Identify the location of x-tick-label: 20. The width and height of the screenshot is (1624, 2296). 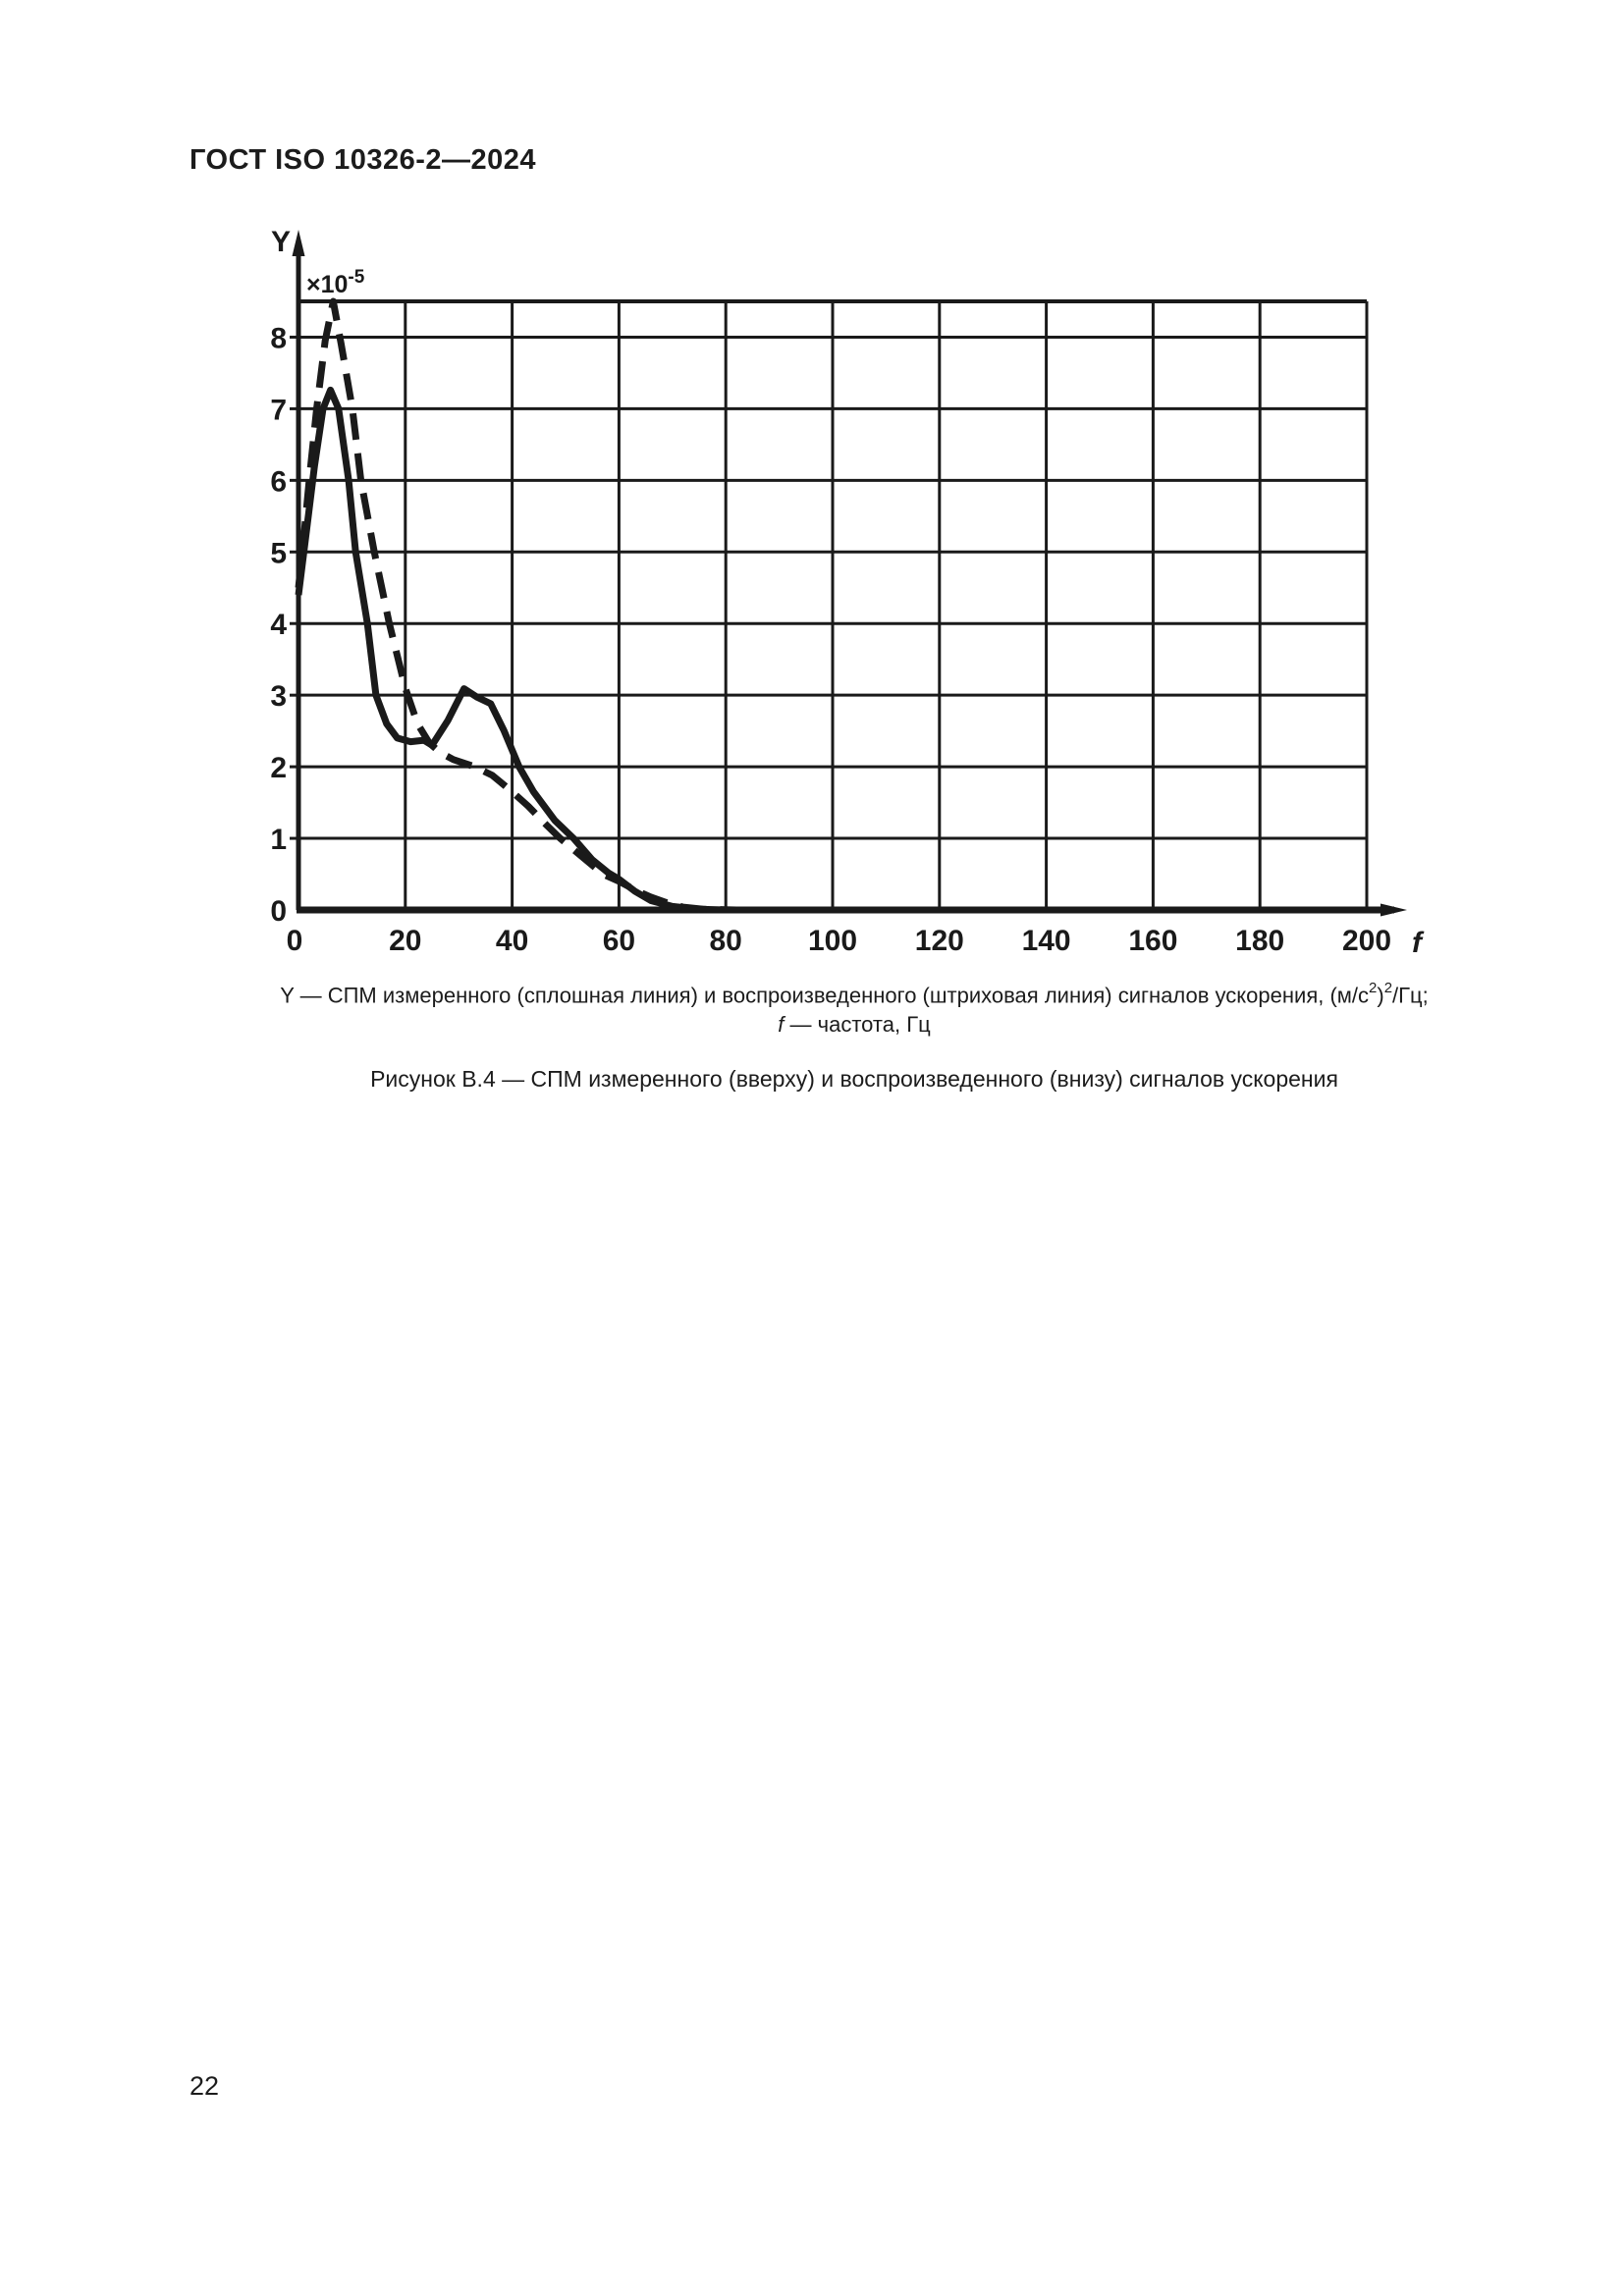
(405, 941).